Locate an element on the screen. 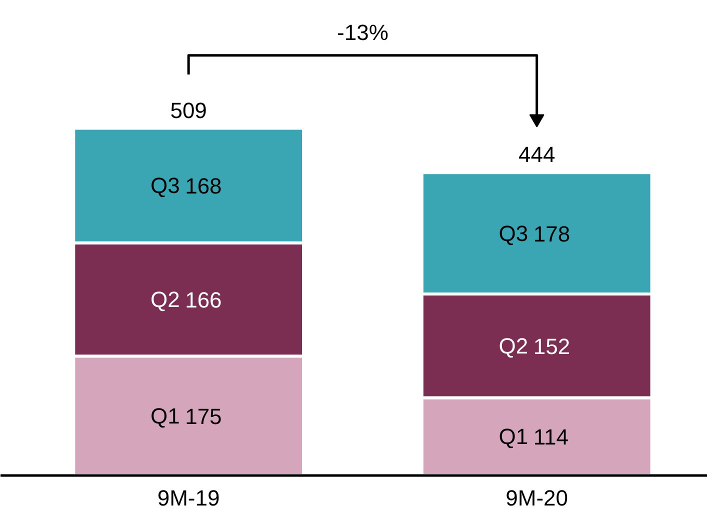 This screenshot has height=514, width=707. total-label: 509 is located at coordinates (188, 110).